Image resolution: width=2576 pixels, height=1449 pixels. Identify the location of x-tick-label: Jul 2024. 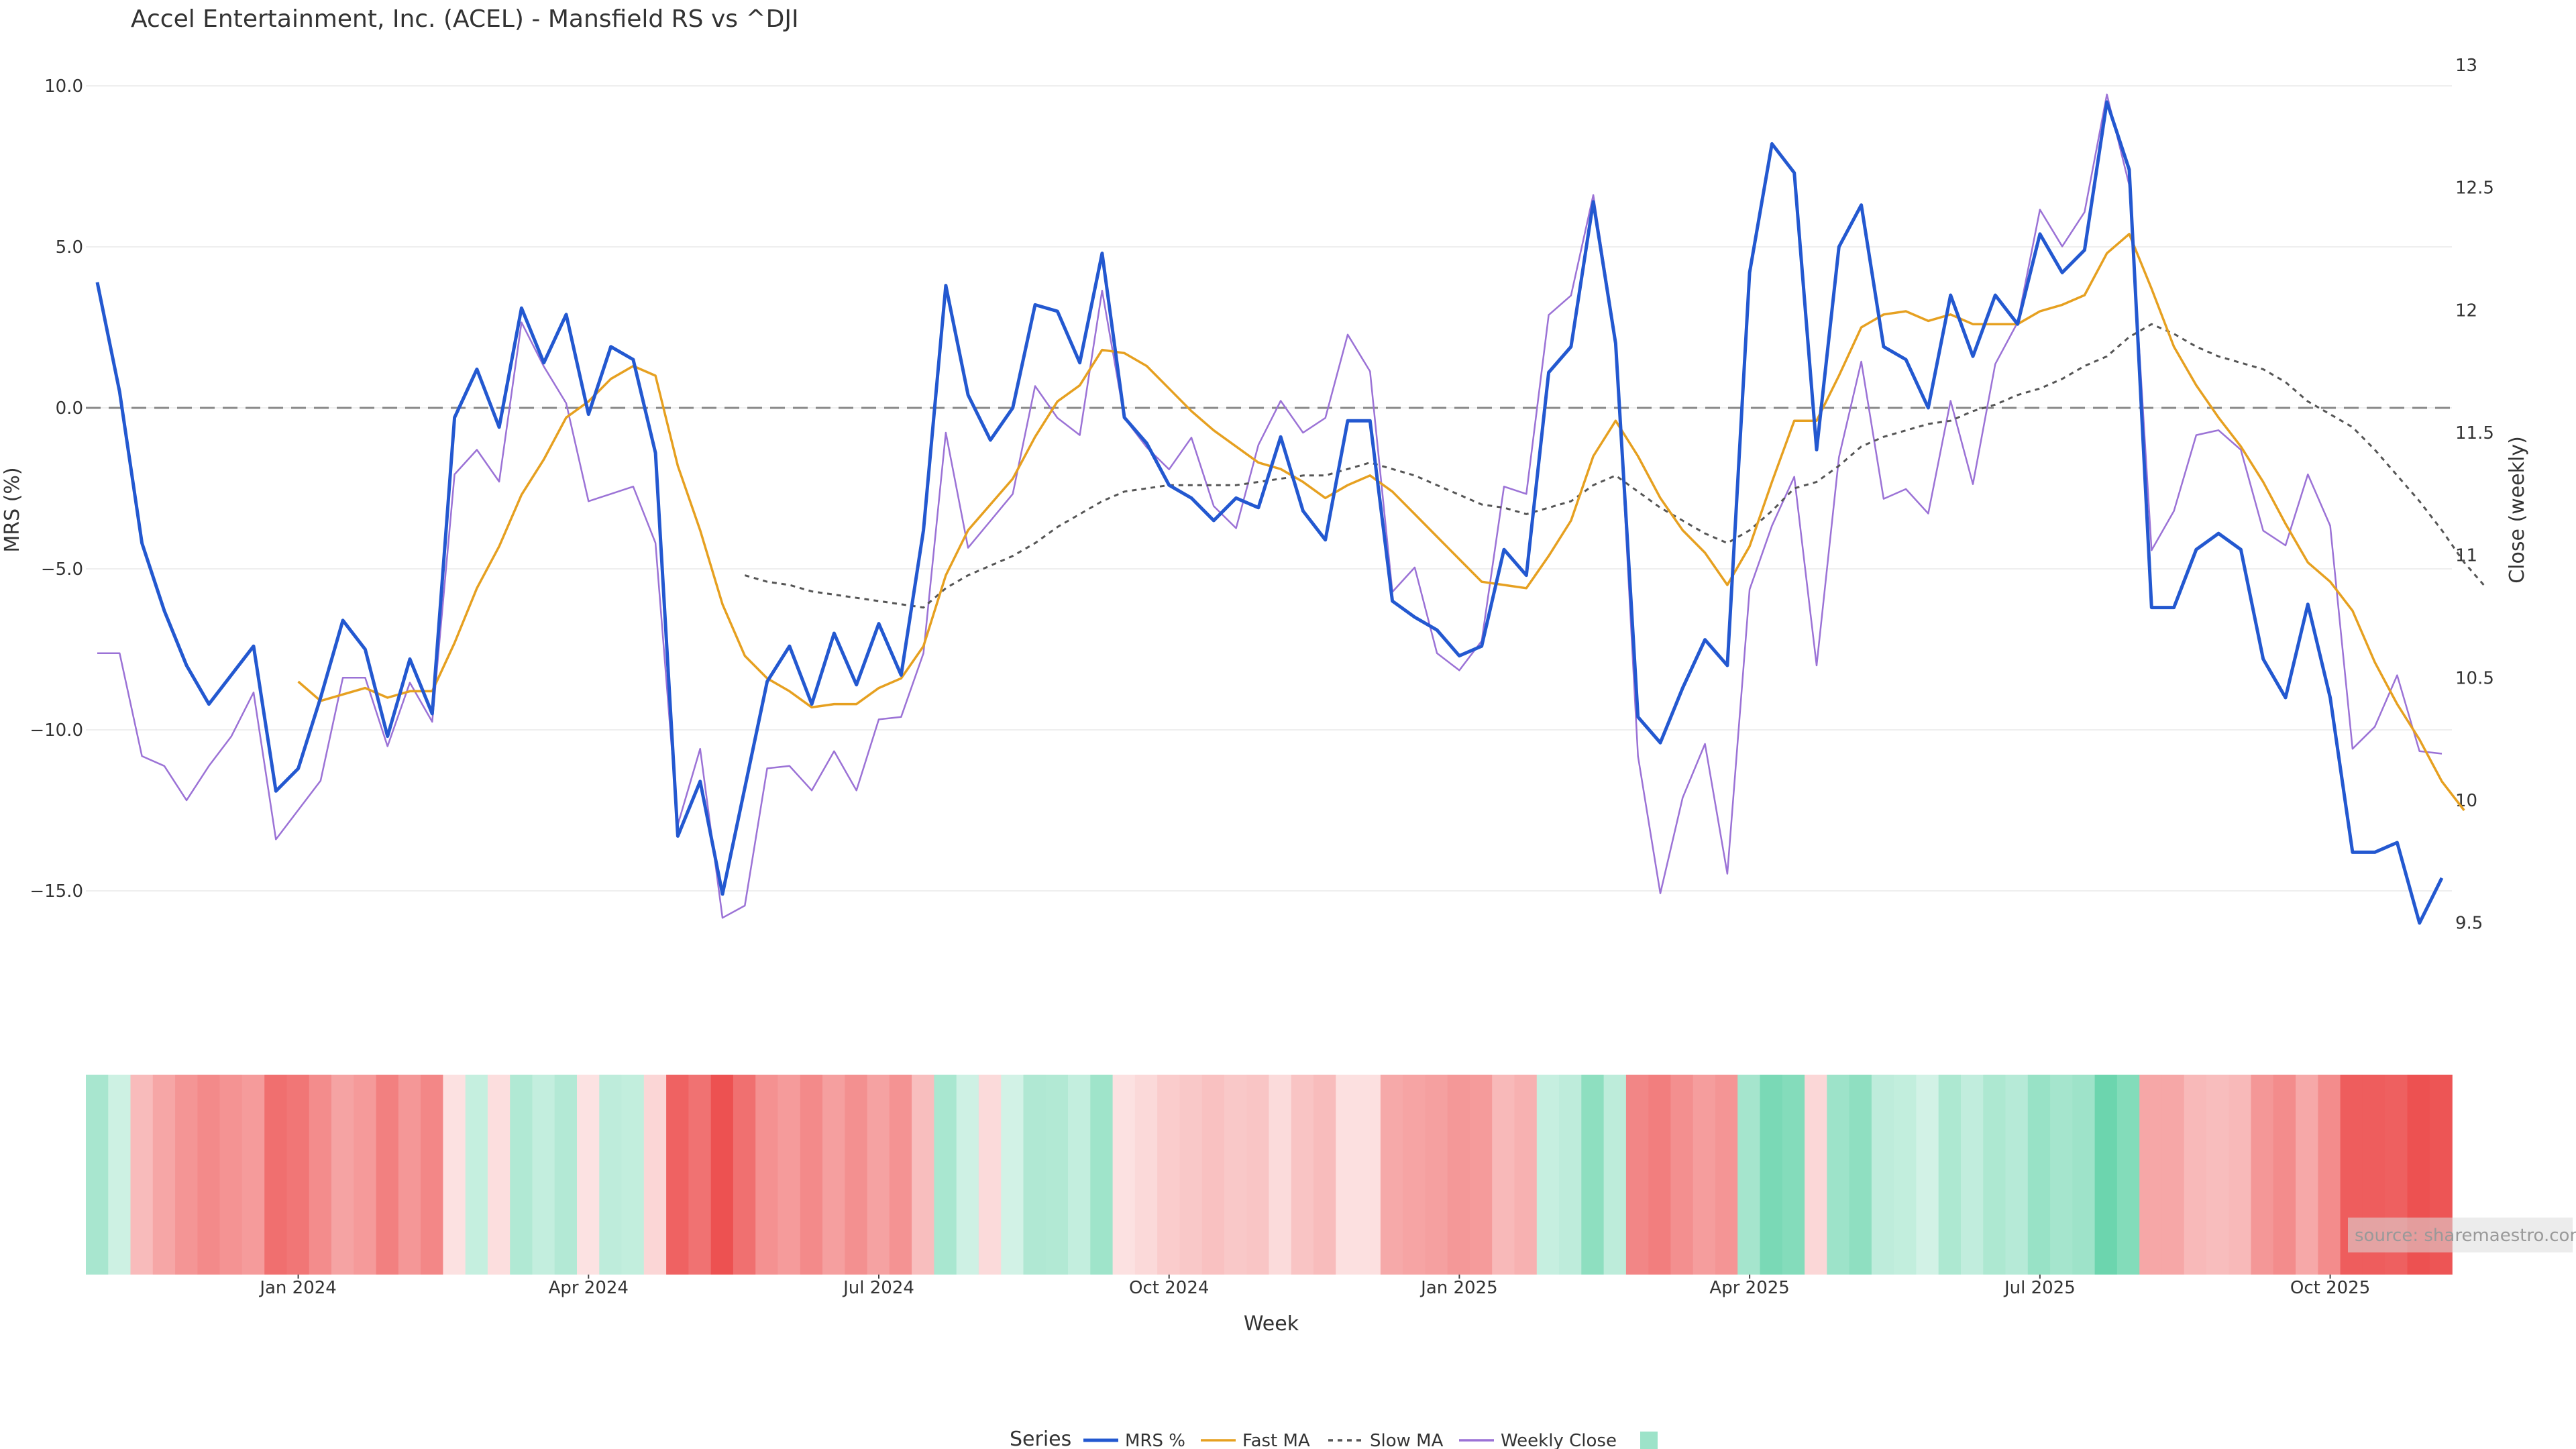
(878, 1288).